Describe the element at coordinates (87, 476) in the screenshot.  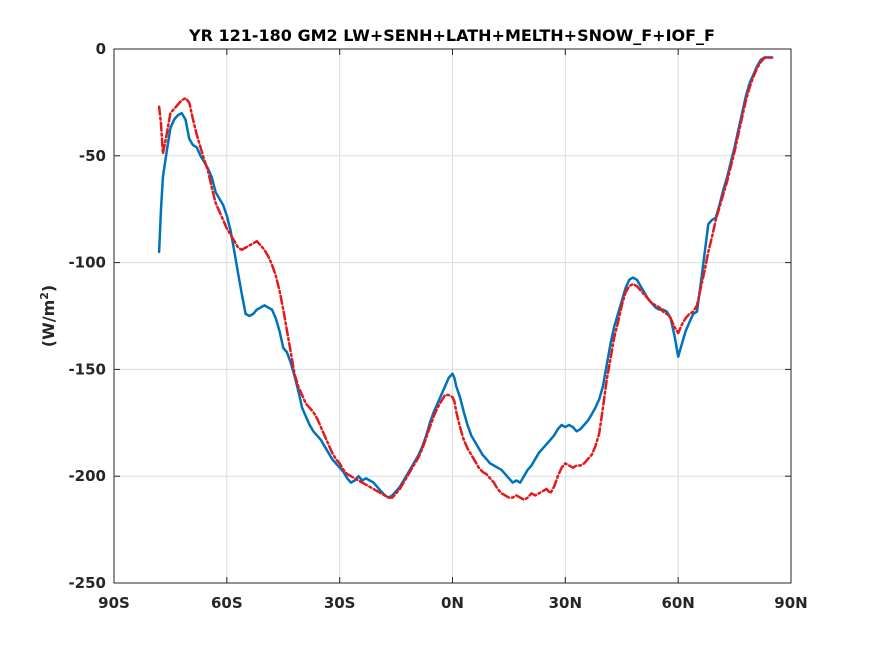
I see `y-tick-label: -200` at that location.